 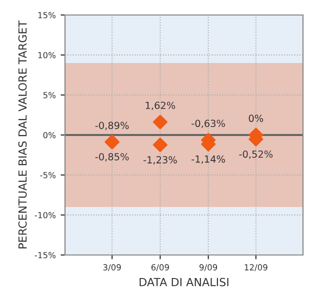 What do you see at coordinates (160, 160) in the screenshot?
I see `data-label: -1,23%` at bounding box center [160, 160].